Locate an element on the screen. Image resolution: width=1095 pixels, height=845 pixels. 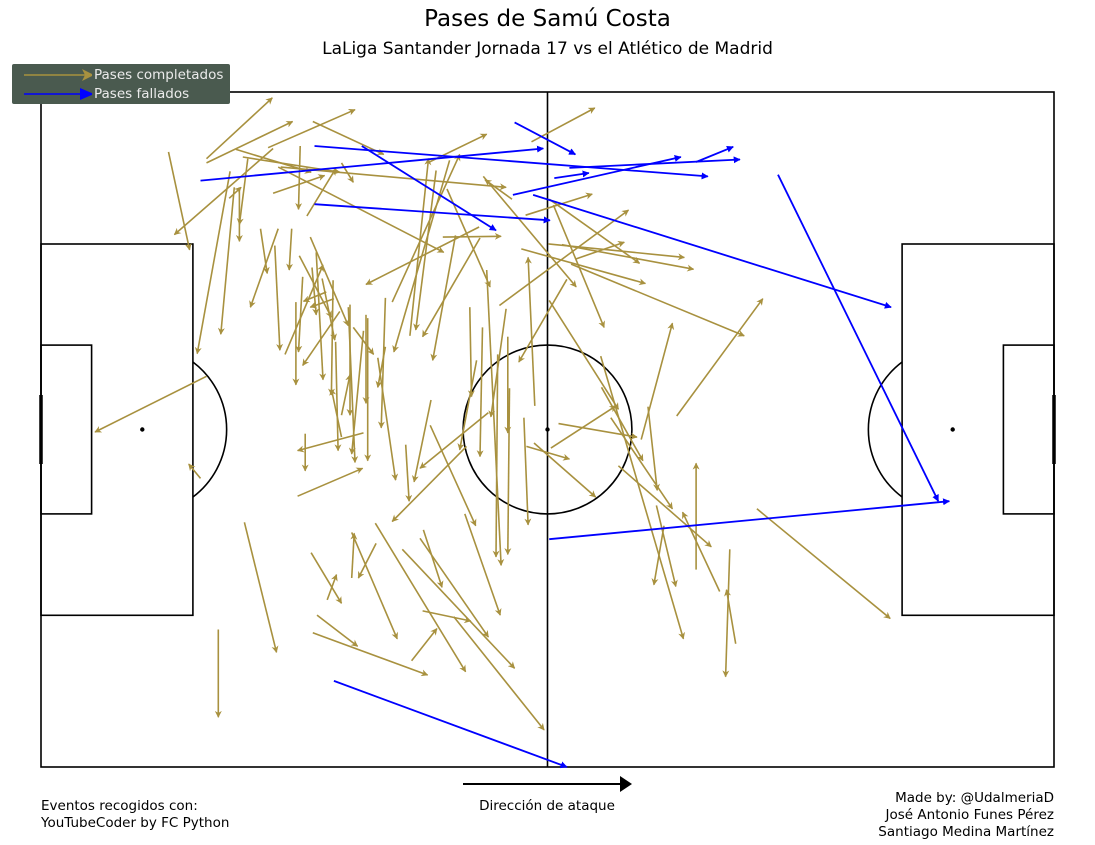
attack-direction-label: Dirección de ataque is located at coordinates (547, 806).